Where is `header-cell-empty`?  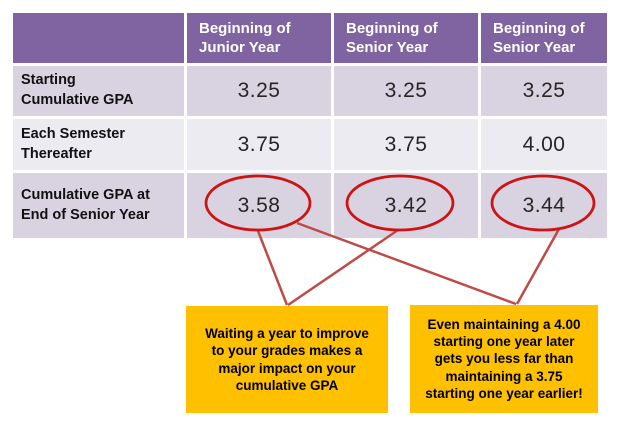 header-cell-empty is located at coordinates (98, 38).